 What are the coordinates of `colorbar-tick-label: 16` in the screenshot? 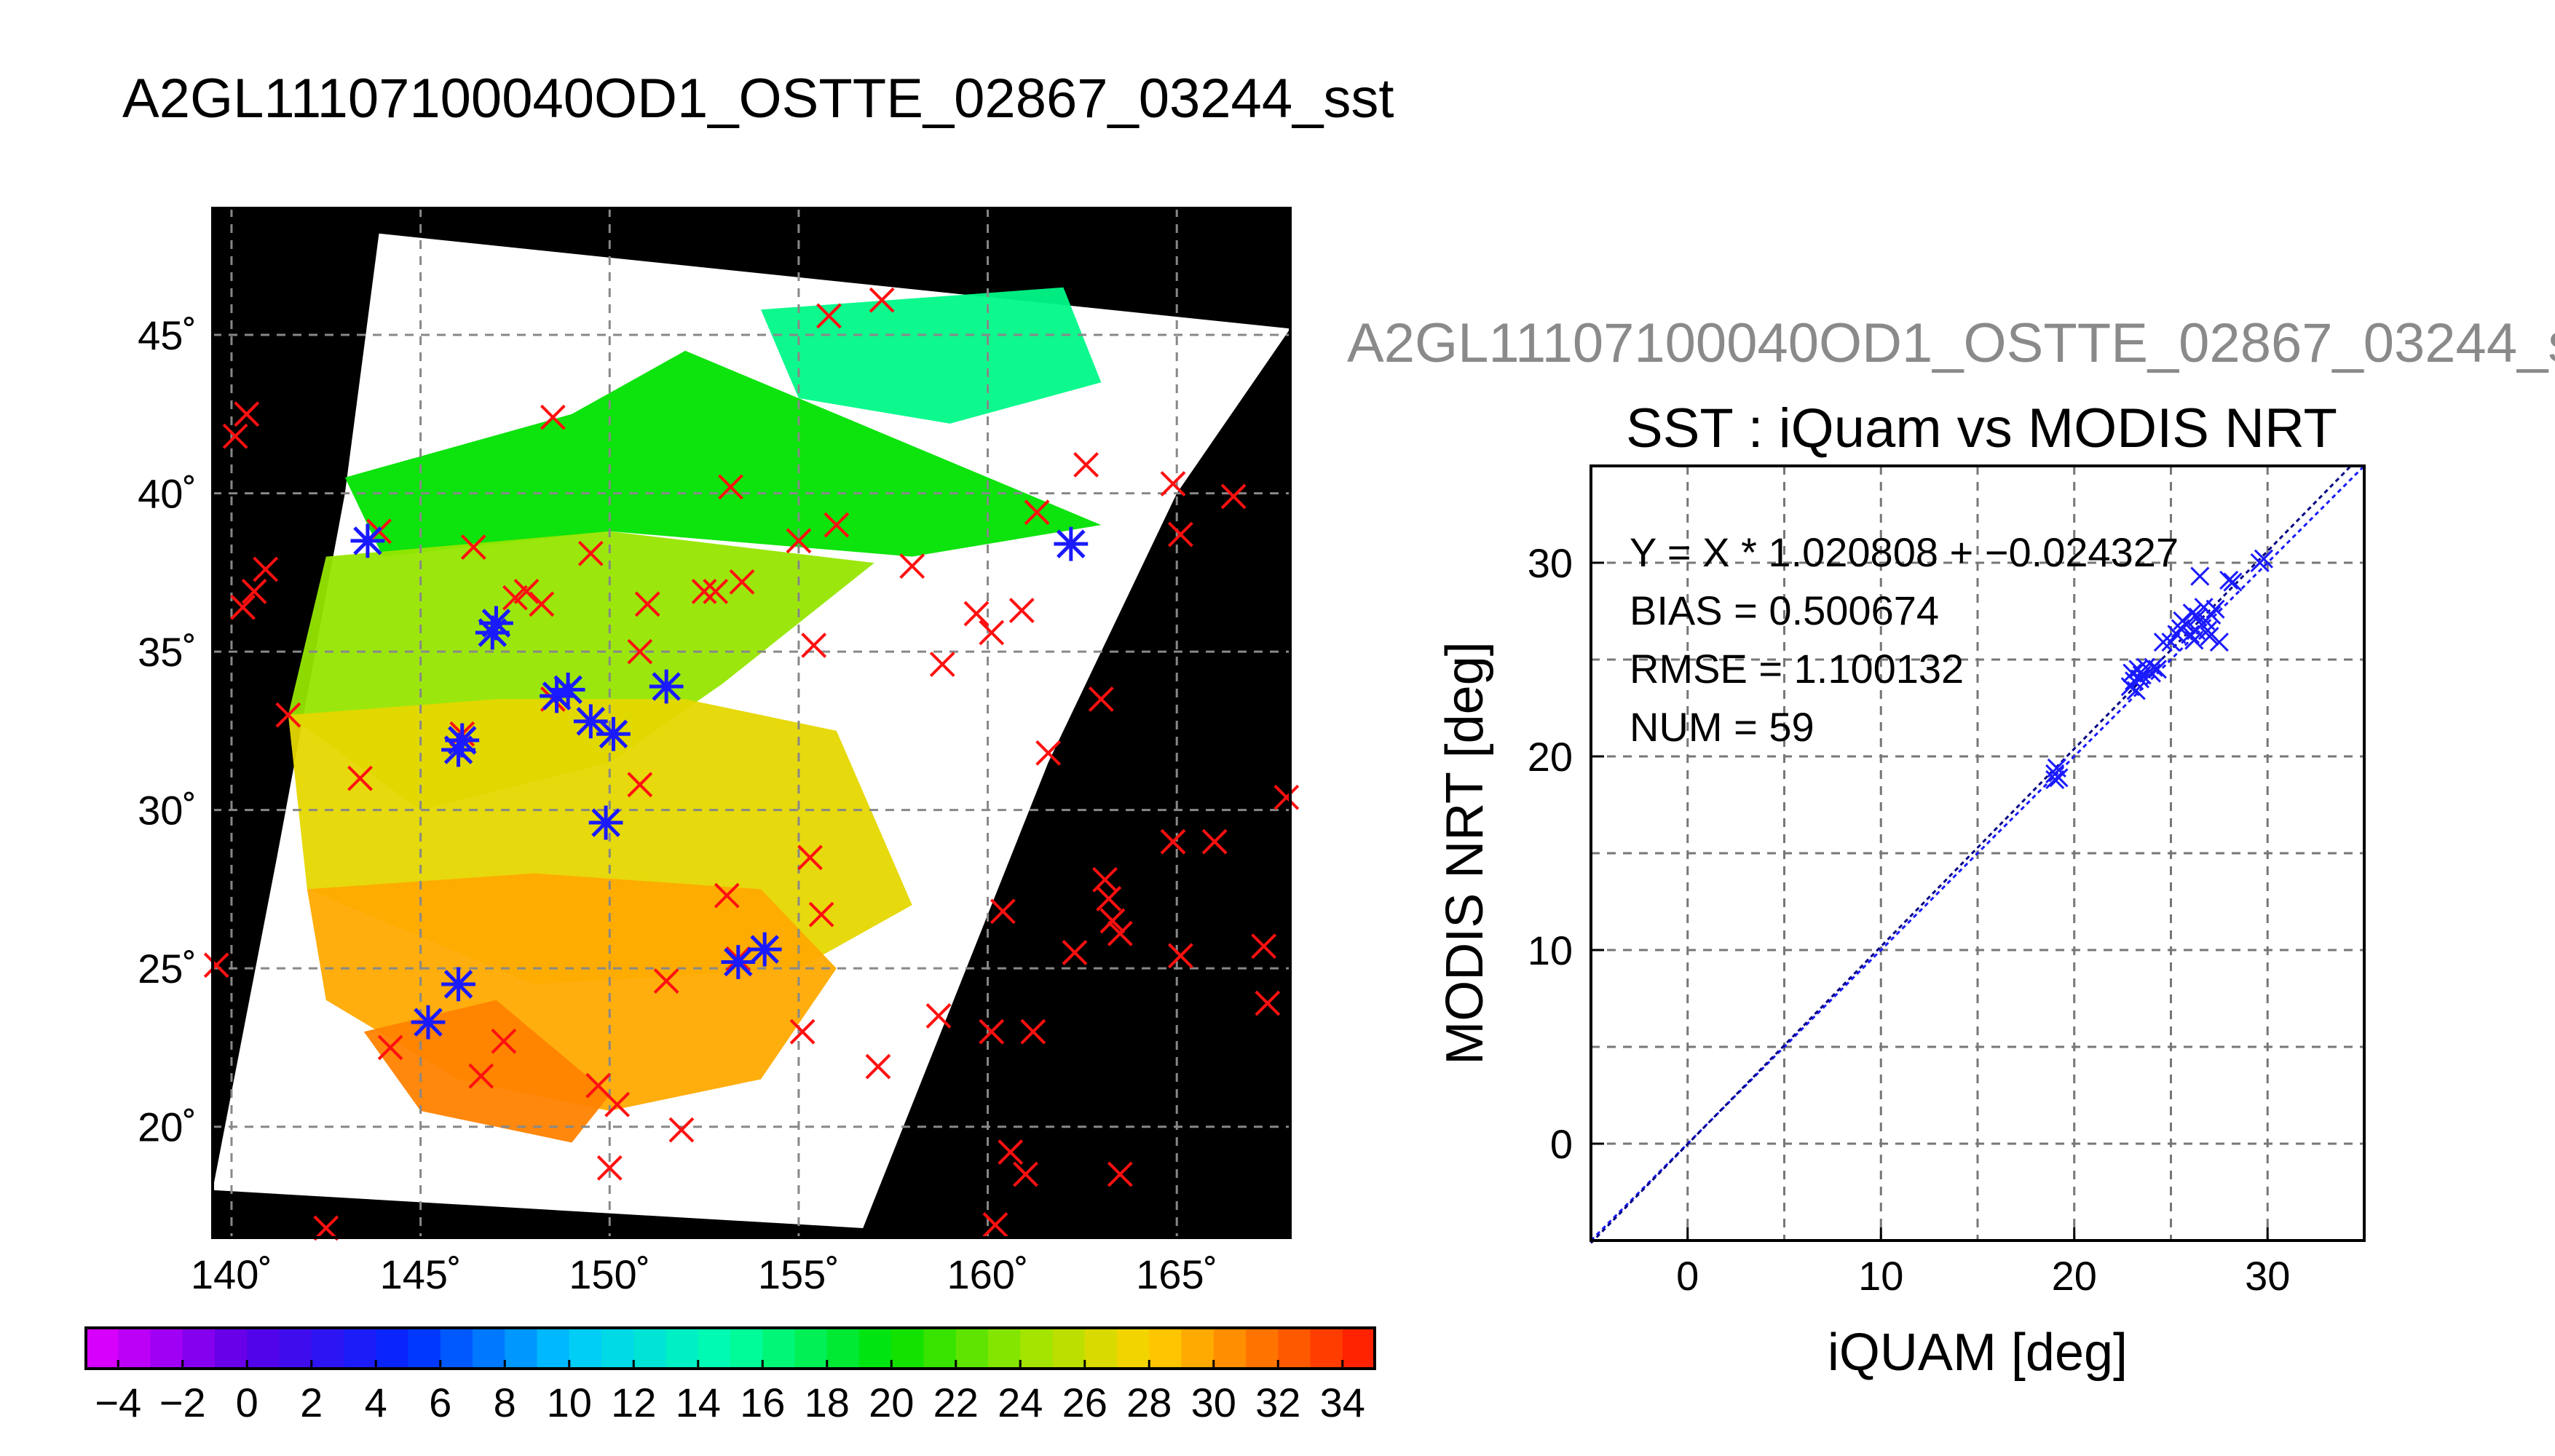 It's located at (762, 1402).